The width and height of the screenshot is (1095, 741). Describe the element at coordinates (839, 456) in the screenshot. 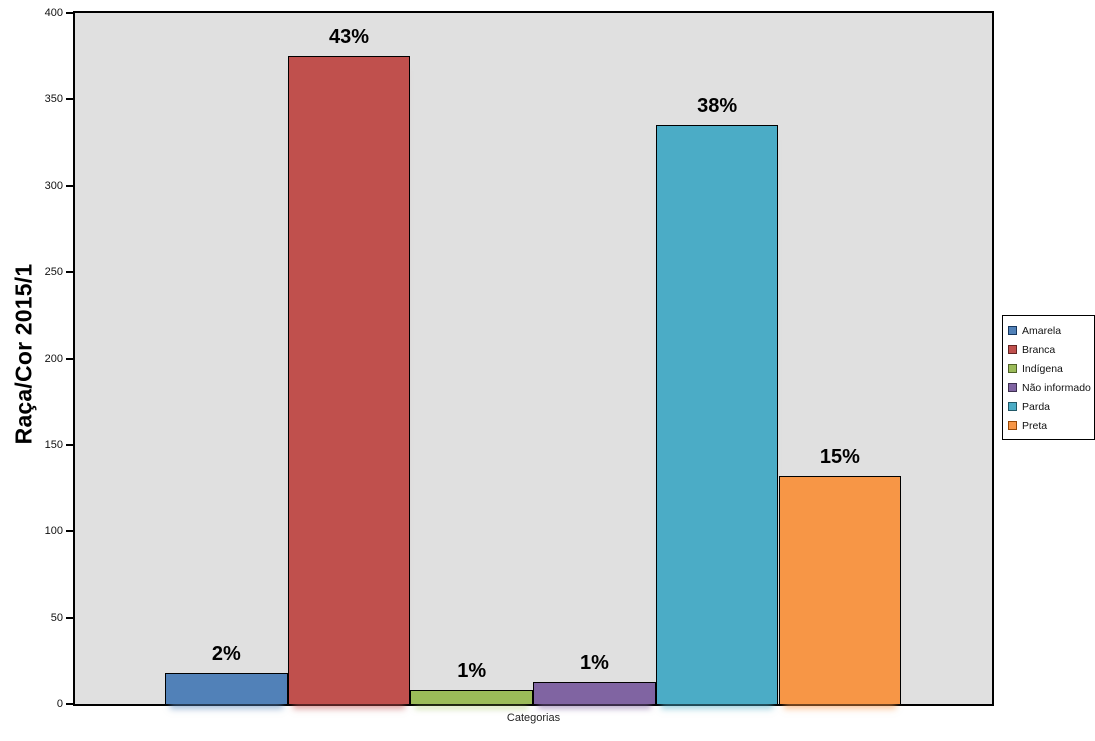

I see `bar-value-label: 15%` at that location.